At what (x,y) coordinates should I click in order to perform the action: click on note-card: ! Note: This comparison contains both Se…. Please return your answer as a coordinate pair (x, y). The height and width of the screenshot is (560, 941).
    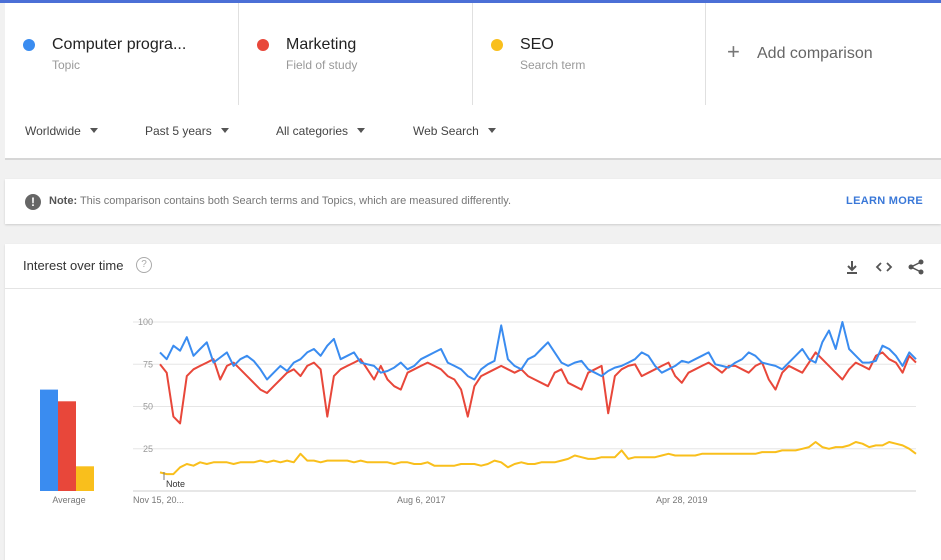
    Looking at the image, I should click on (473, 201).